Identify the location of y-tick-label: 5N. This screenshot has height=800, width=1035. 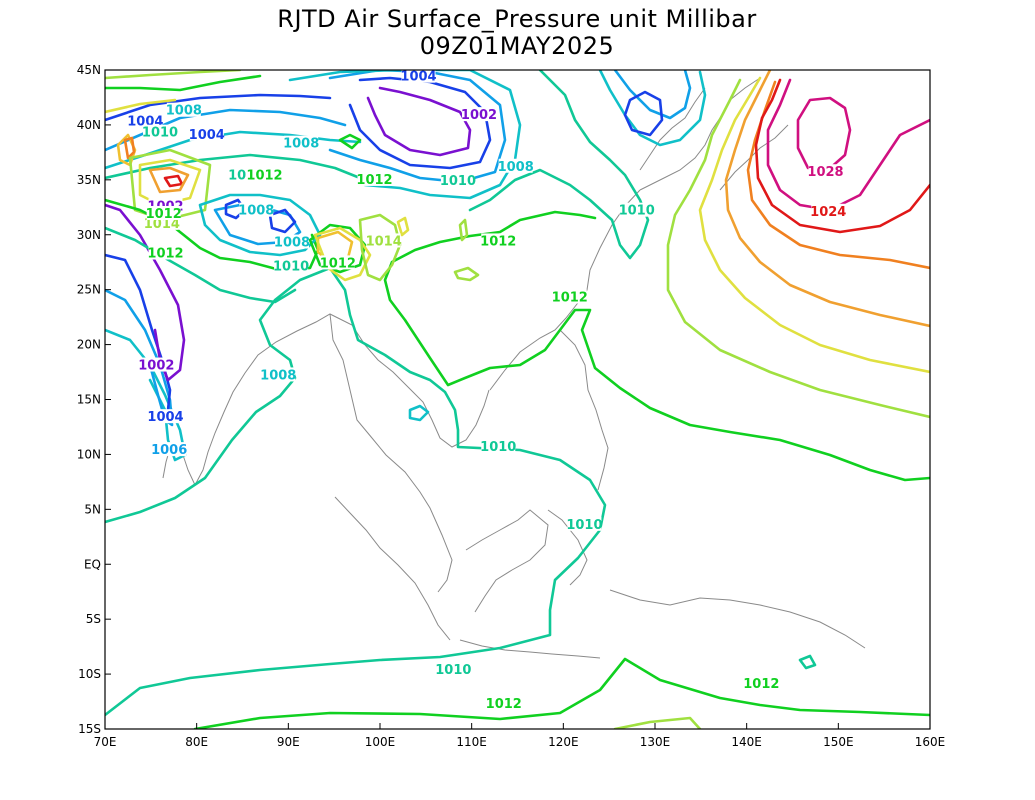
(92, 509).